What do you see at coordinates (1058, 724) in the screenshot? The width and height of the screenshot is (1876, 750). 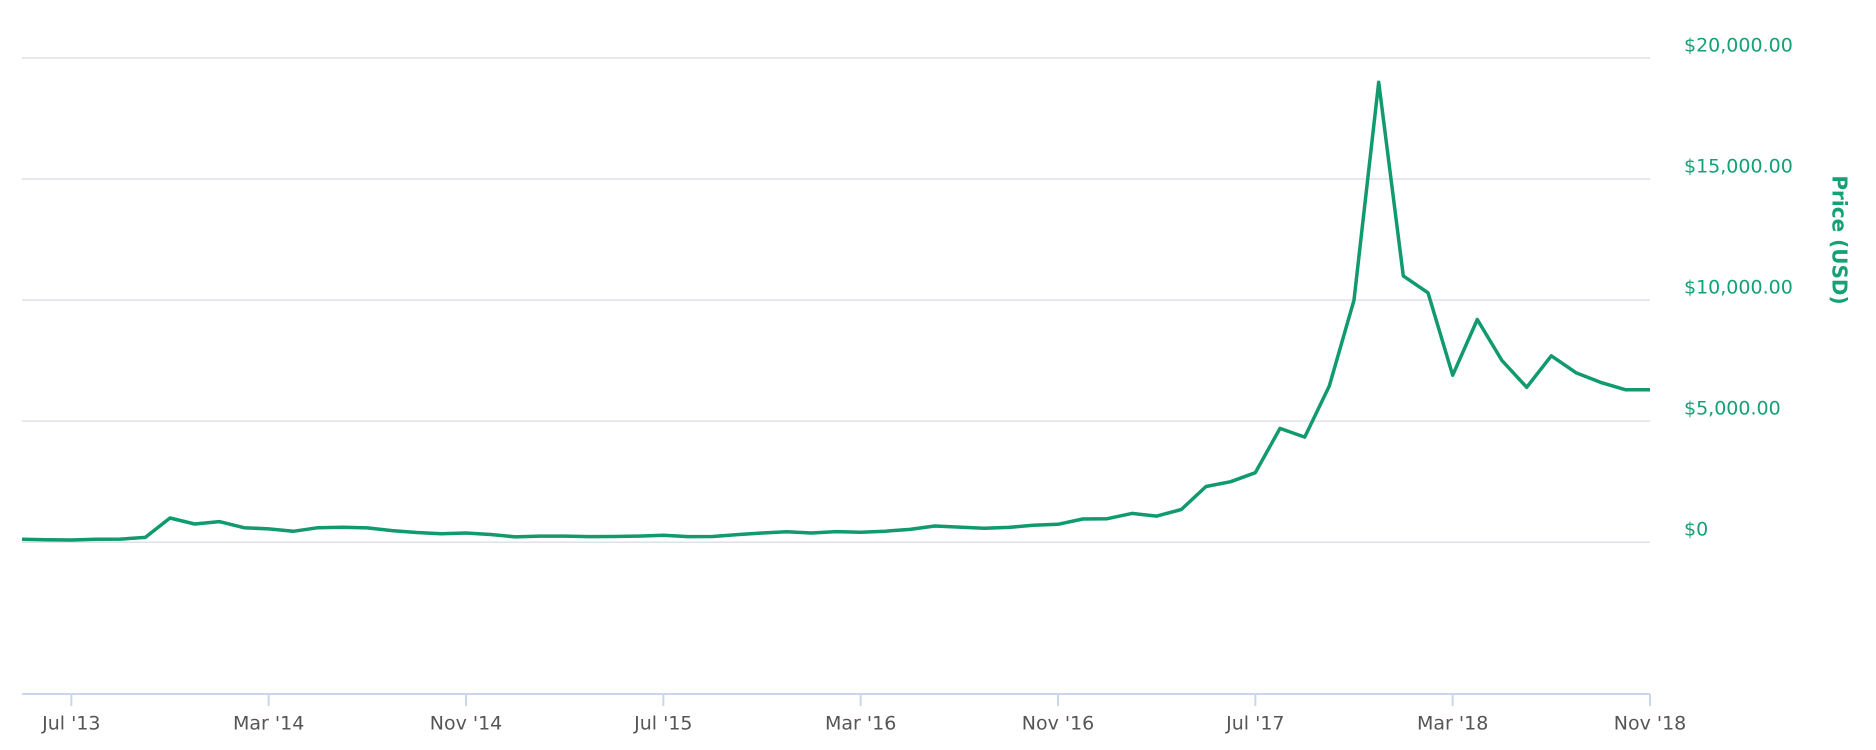 I see `x-tick-label: Nov '16` at bounding box center [1058, 724].